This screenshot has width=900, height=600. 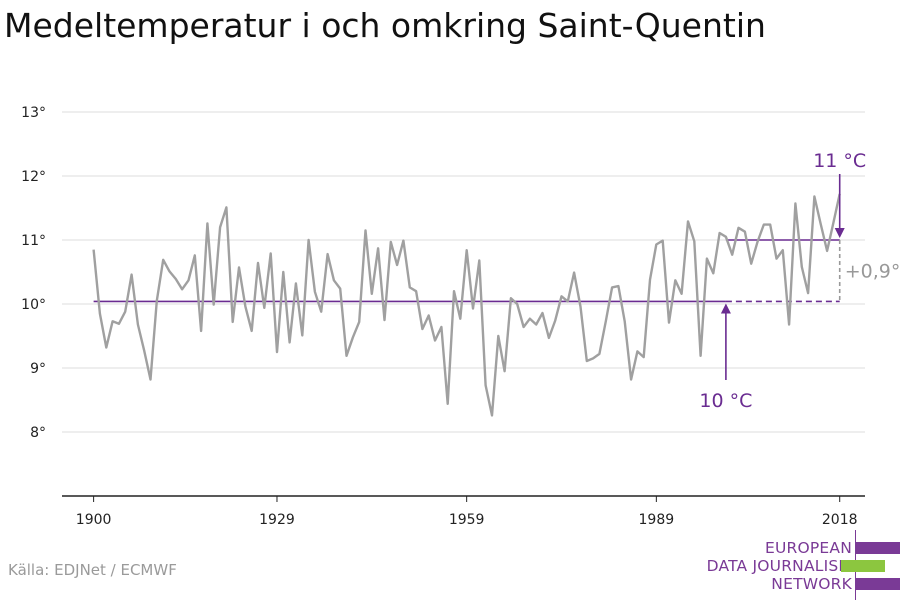 What do you see at coordinates (467, 520) in the screenshot?
I see `x-tick-label: 1959` at bounding box center [467, 520].